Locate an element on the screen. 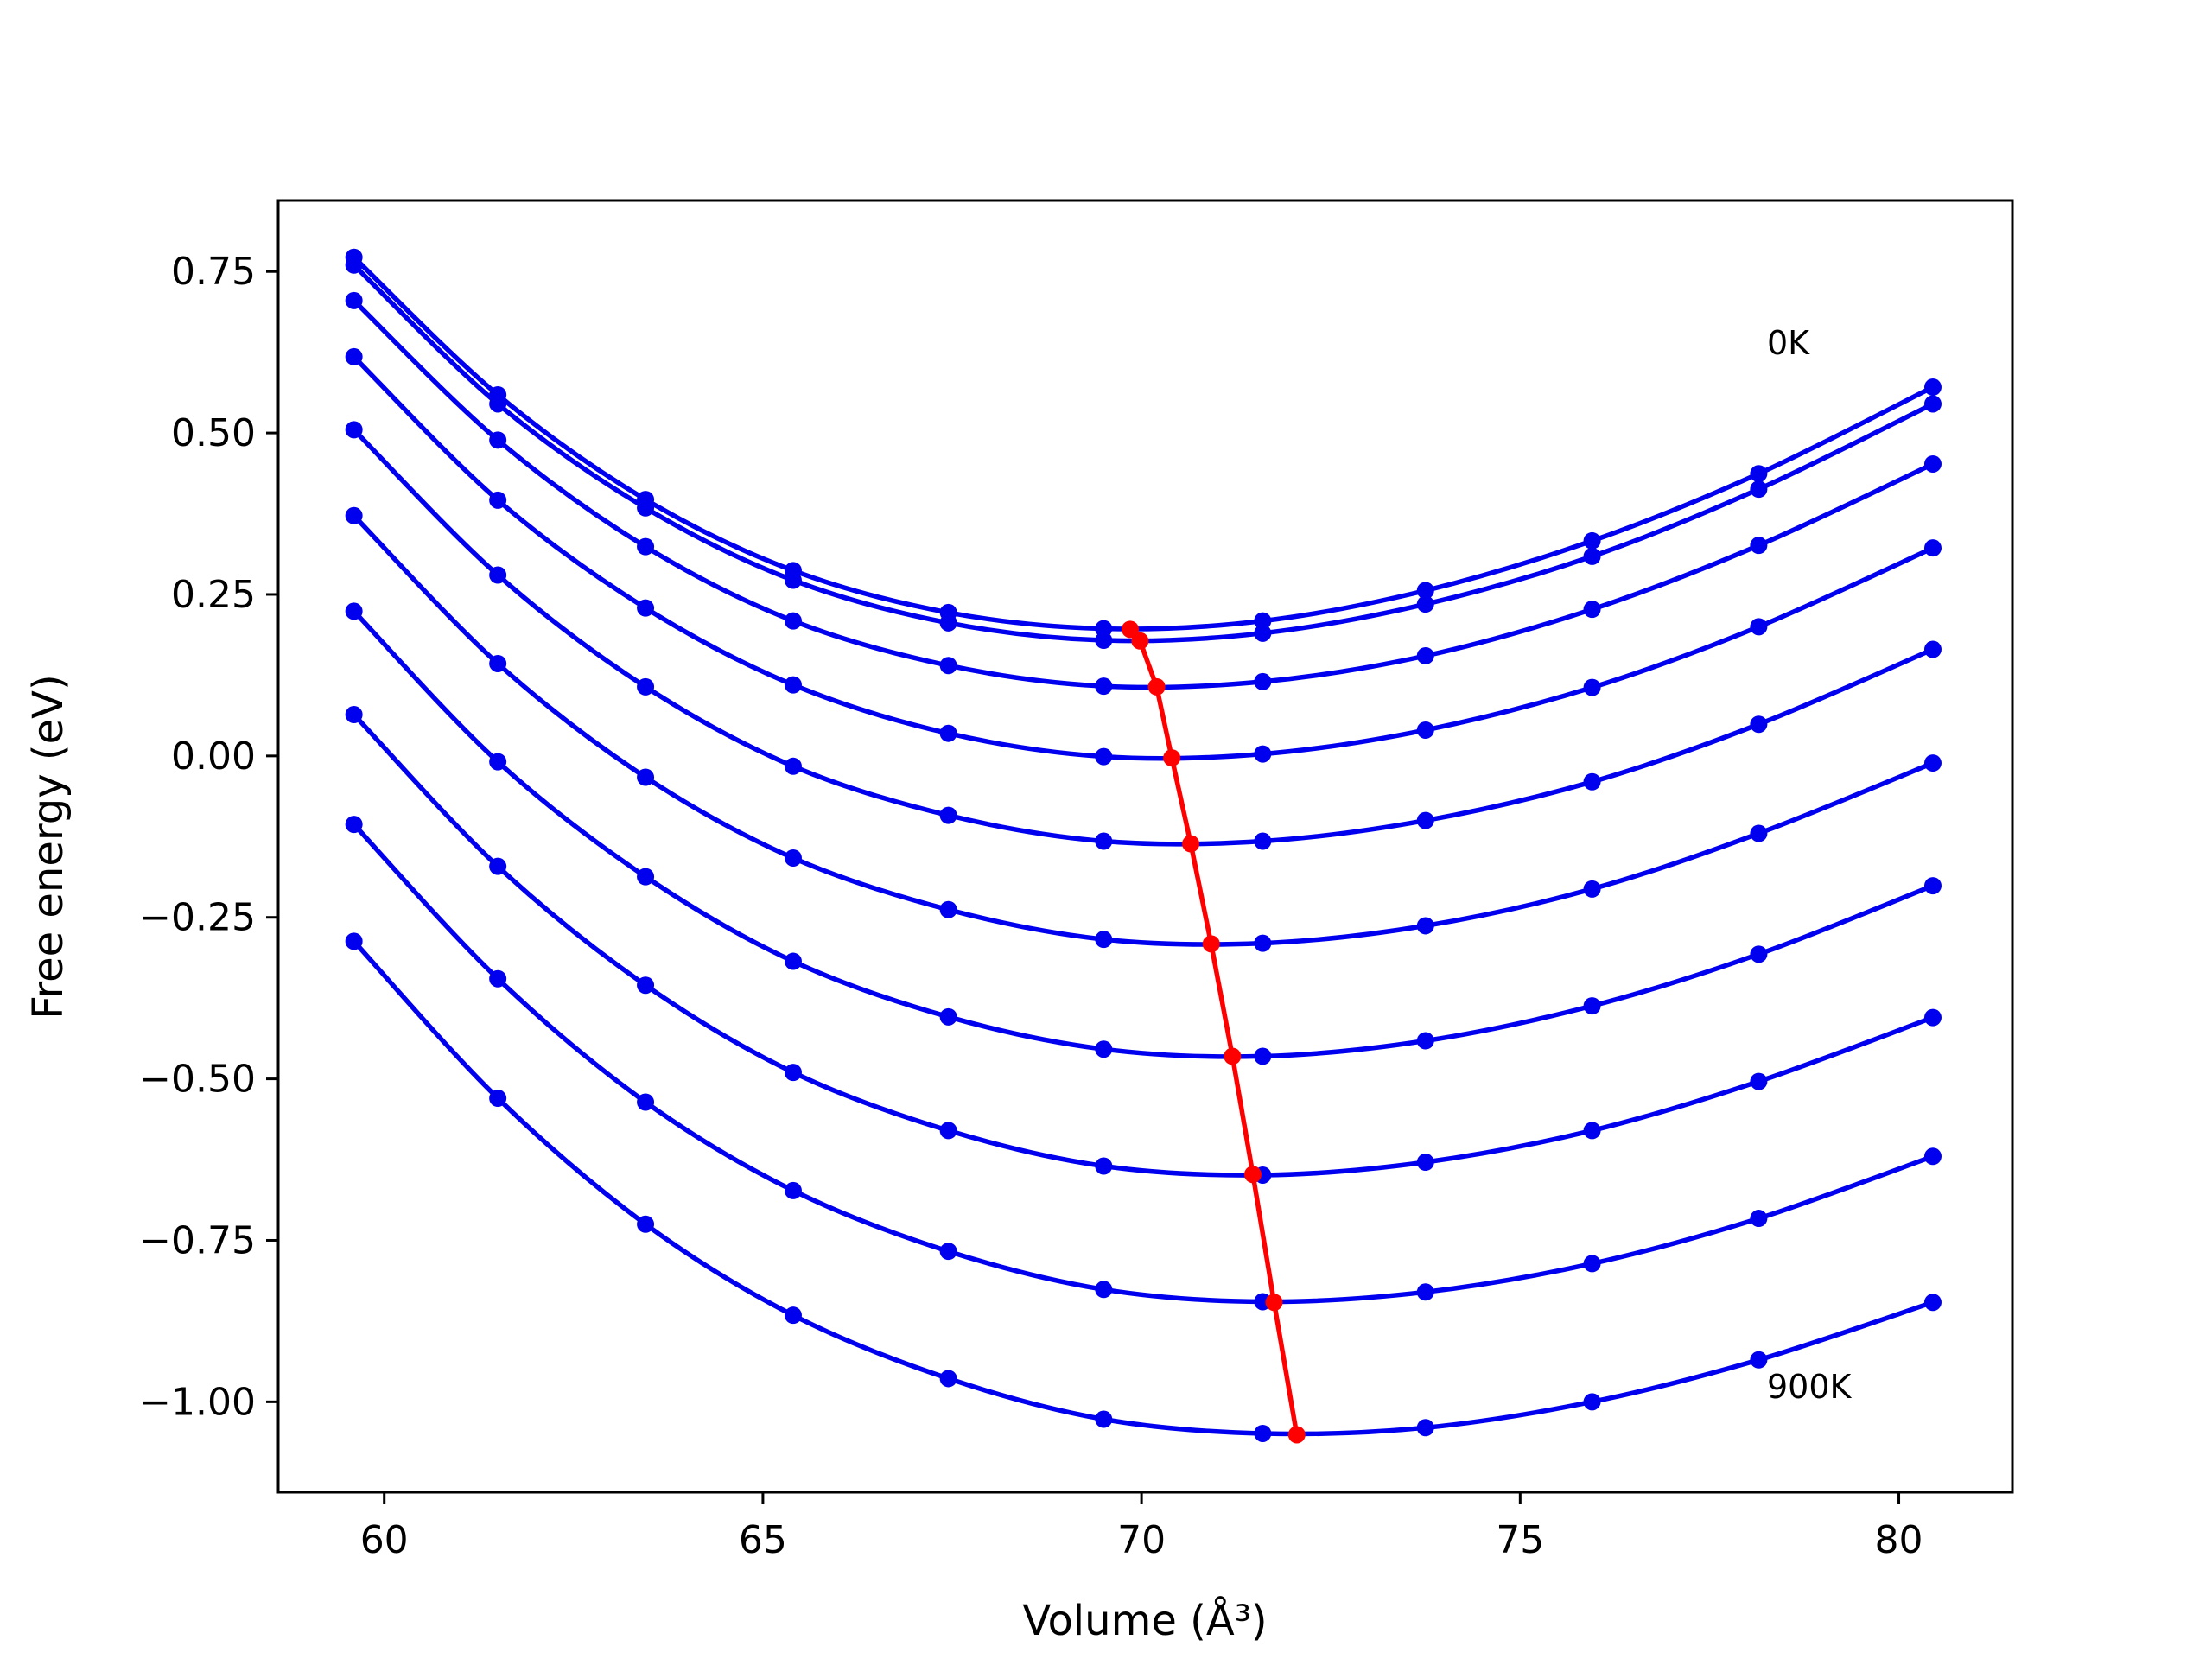 The width and height of the screenshot is (2212, 1659). x-axis-label: Volume (Å³) is located at coordinates (1144, 1620).